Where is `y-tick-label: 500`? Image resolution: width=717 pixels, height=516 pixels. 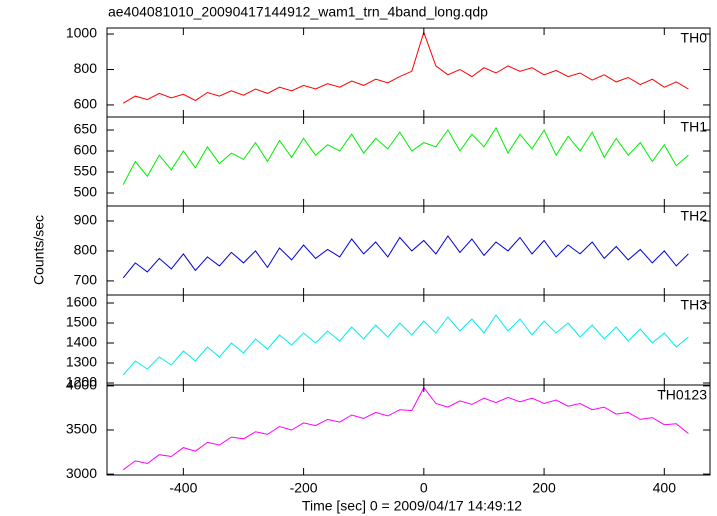 y-tick-label: 500 is located at coordinates (86, 192).